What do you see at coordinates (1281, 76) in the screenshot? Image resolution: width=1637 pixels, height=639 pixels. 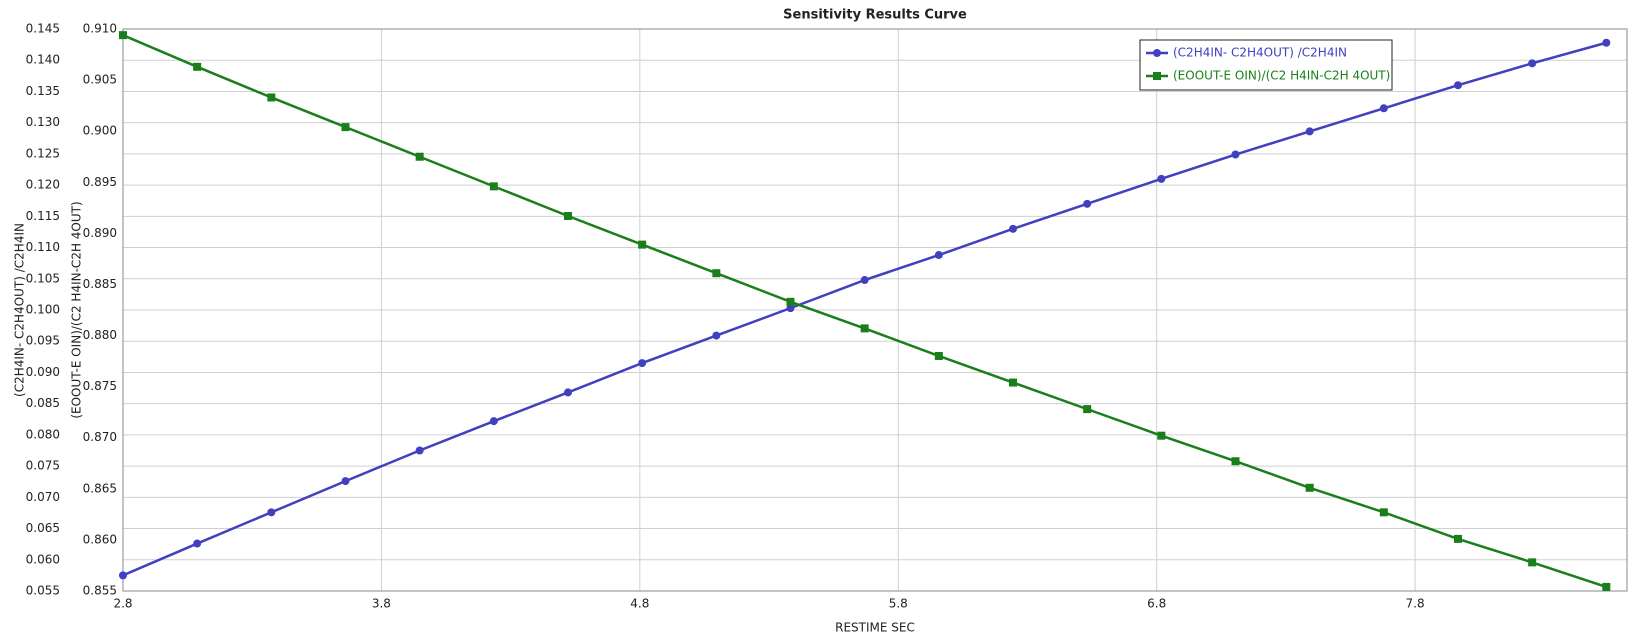 I see `legend-label: (EOOUT-E OIN)/(C2 H4IN-C2H 4OUT)` at bounding box center [1281, 76].